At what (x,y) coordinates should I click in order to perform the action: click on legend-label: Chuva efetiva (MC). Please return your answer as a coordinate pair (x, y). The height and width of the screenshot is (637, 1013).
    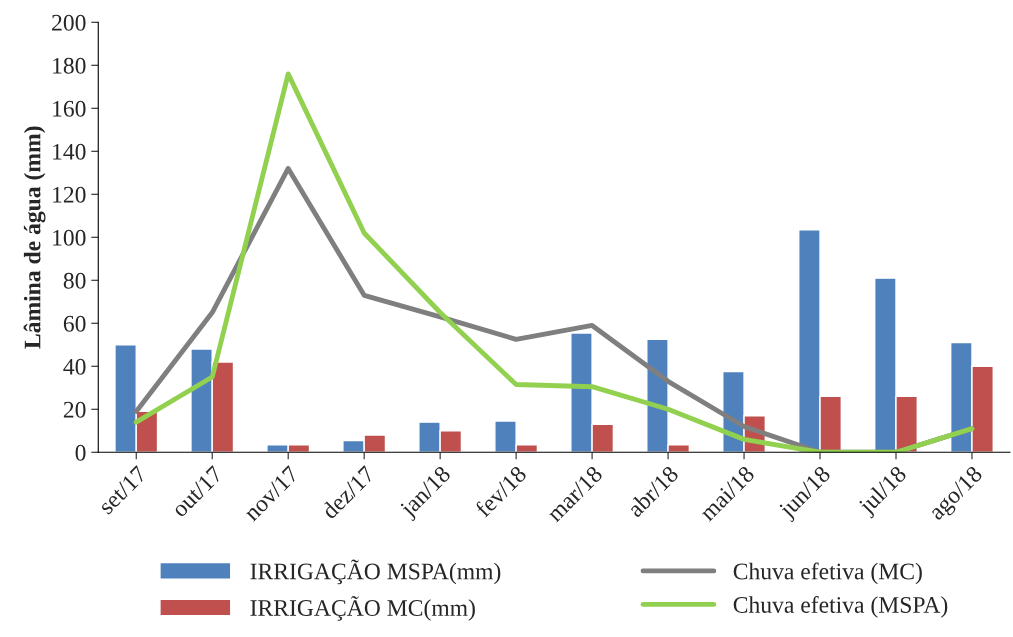
    Looking at the image, I should click on (827, 573).